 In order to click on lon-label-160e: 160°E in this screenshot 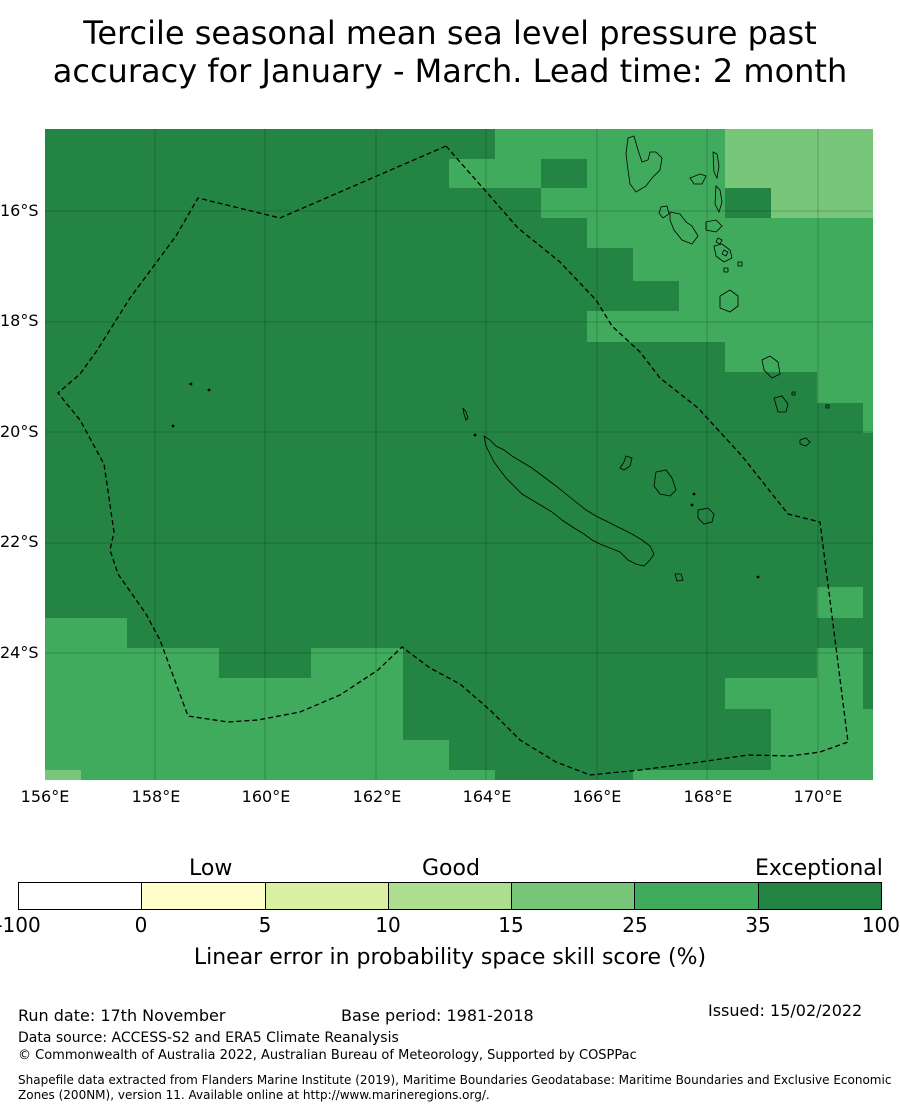, I will do `click(266, 796)`.